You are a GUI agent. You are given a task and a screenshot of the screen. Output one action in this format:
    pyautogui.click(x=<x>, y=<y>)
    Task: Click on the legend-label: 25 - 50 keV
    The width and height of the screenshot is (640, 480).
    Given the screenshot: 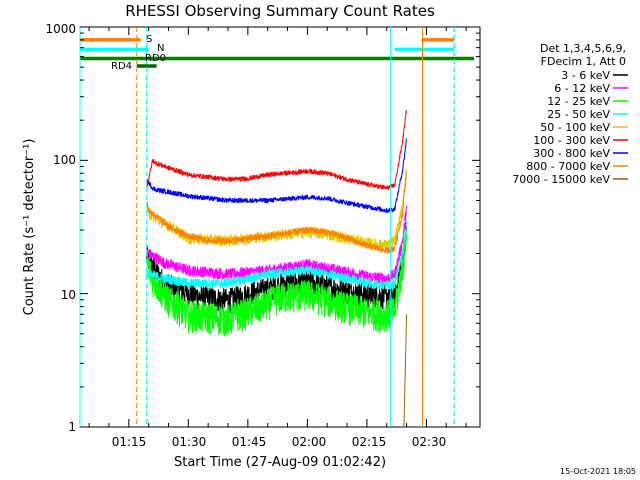 What is the action you would take?
    pyautogui.click(x=578, y=114)
    